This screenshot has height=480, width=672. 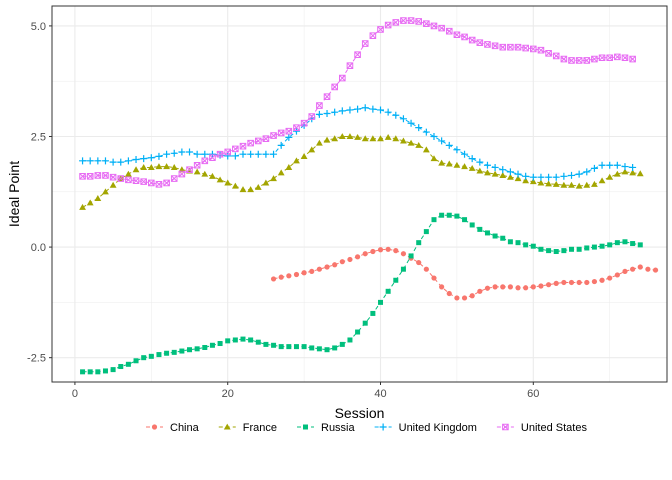 What do you see at coordinates (338, 428) in the screenshot?
I see `legend-label: Russia` at bounding box center [338, 428].